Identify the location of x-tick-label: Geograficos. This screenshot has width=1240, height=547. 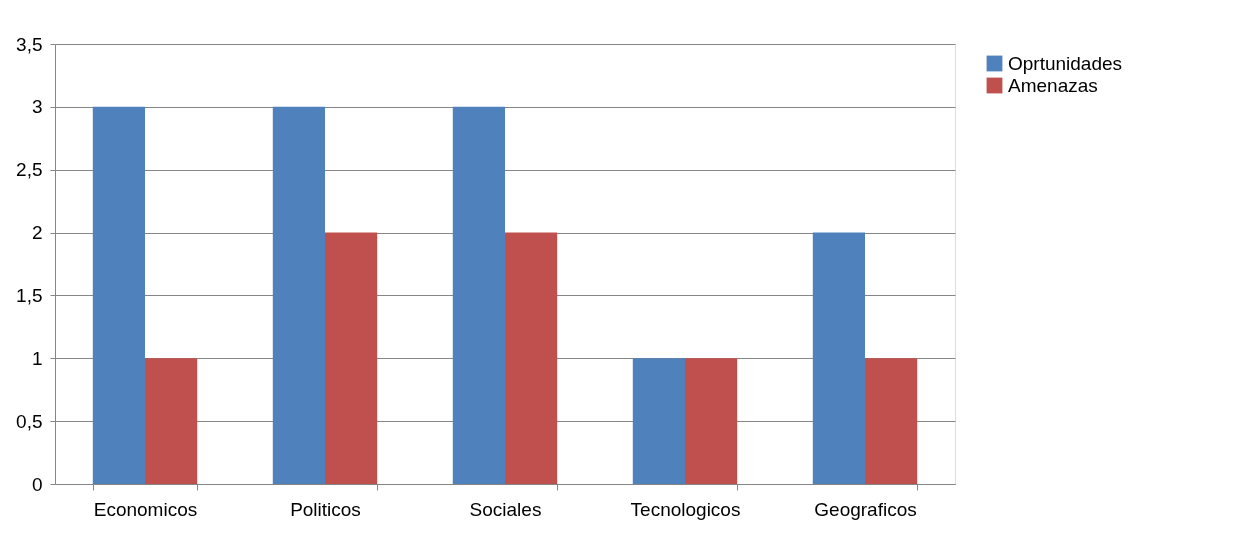
(865, 509).